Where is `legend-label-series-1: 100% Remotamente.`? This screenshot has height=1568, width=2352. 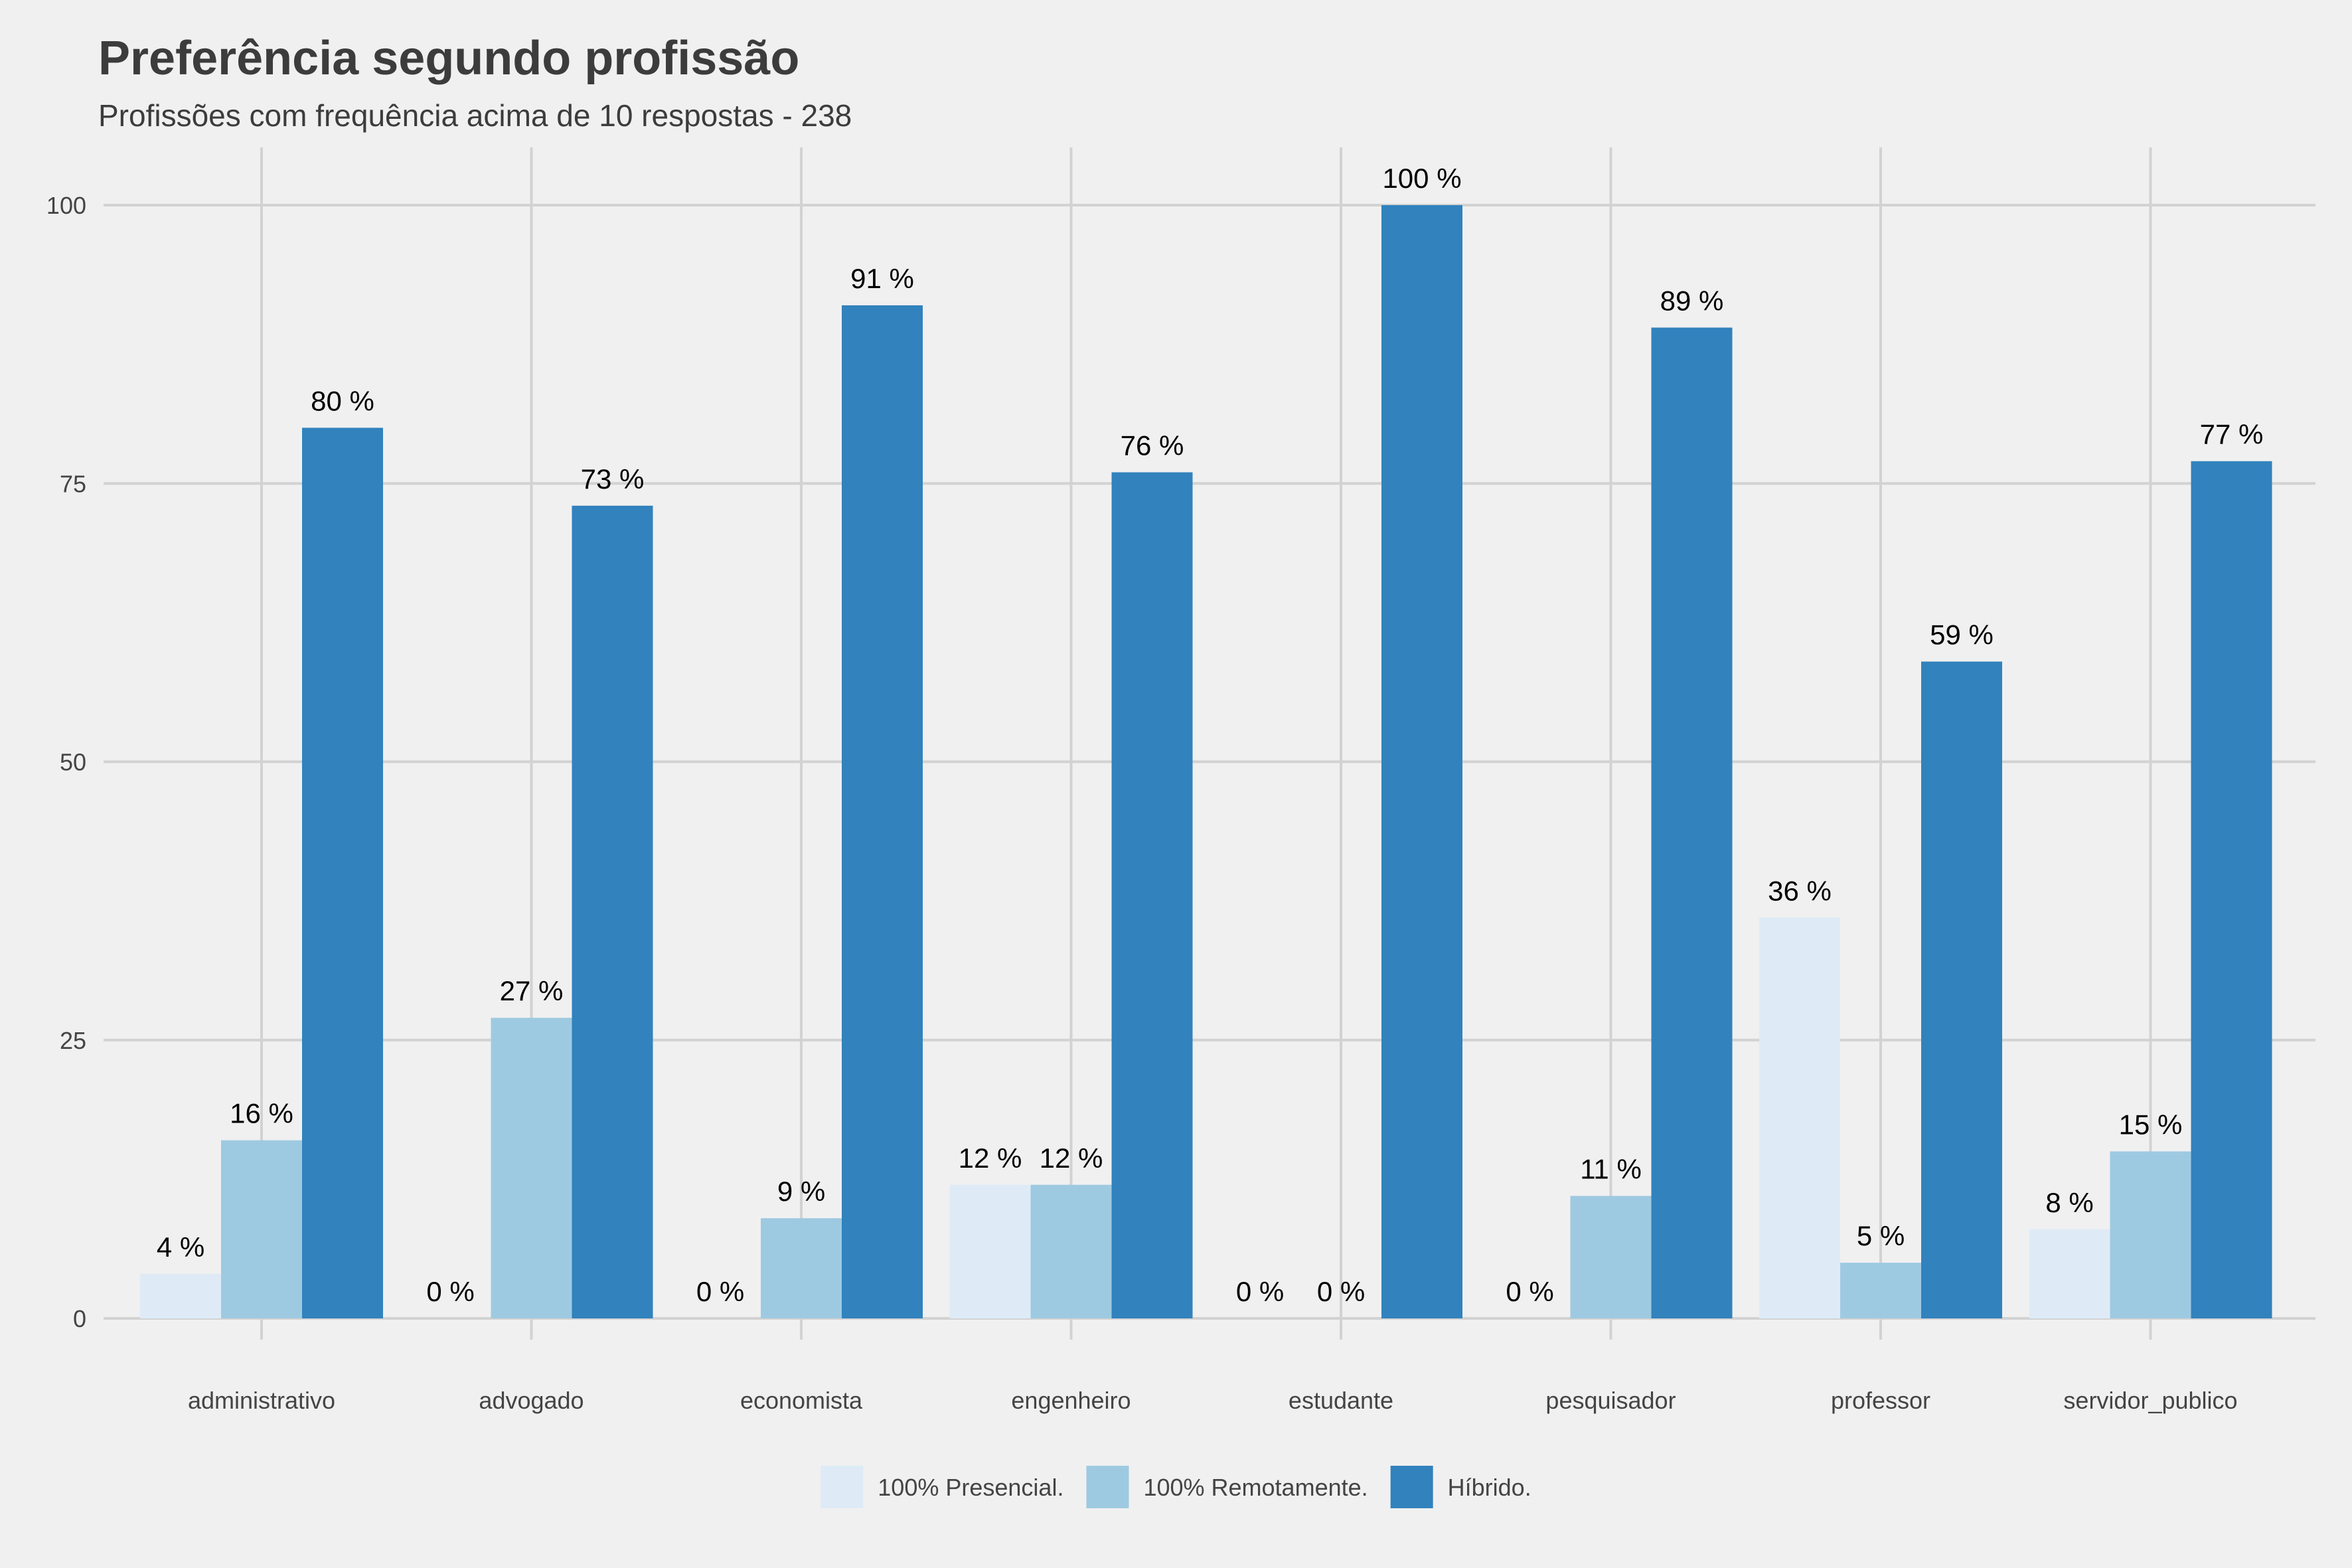 legend-label-series-1: 100% Remotamente. is located at coordinates (1256, 1488).